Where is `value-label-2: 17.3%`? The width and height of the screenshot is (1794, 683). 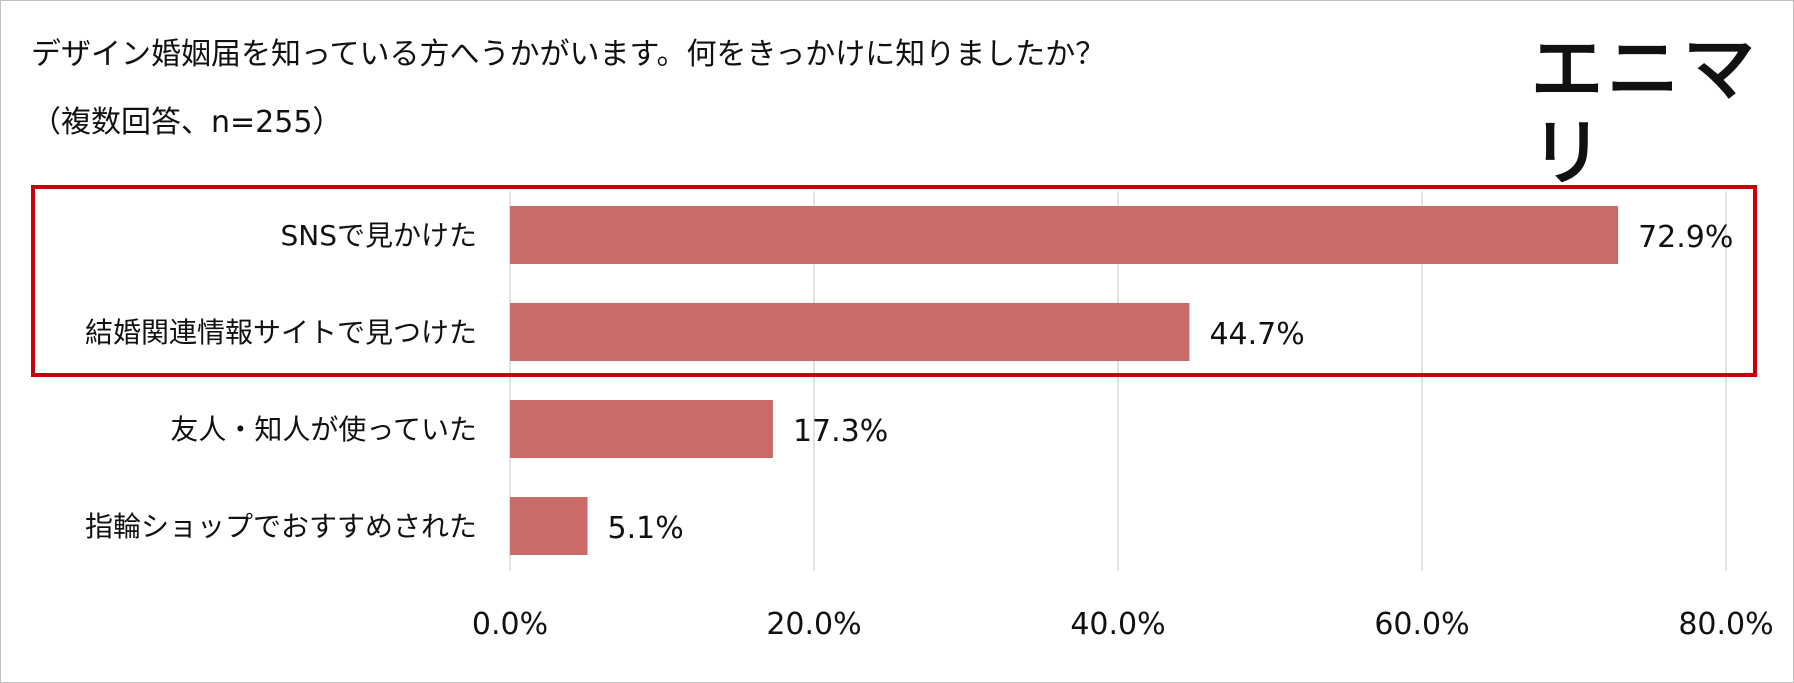
value-label-2: 17.3% is located at coordinates (840, 431).